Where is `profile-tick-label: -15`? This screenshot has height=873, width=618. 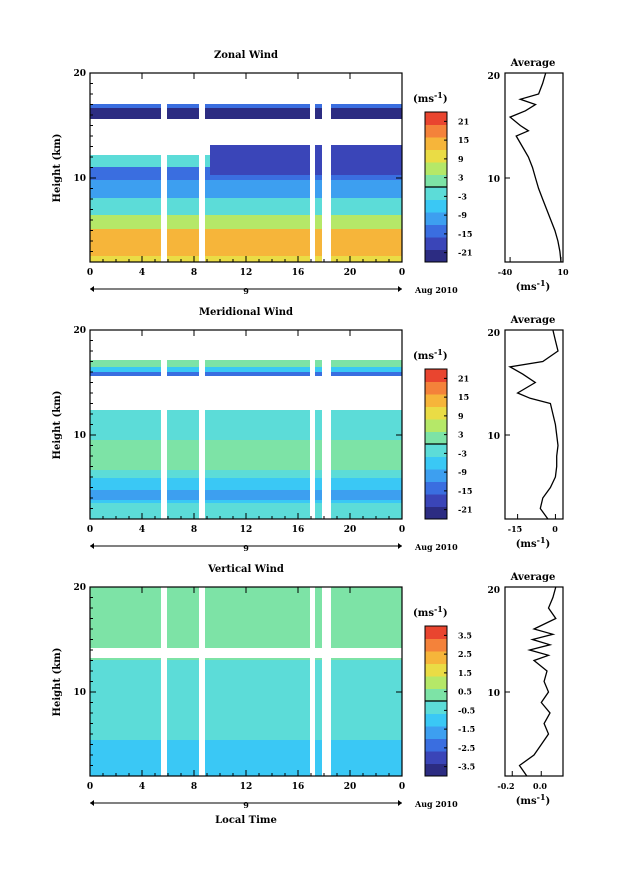
profile-tick-label: -15 is located at coordinates (515, 529).